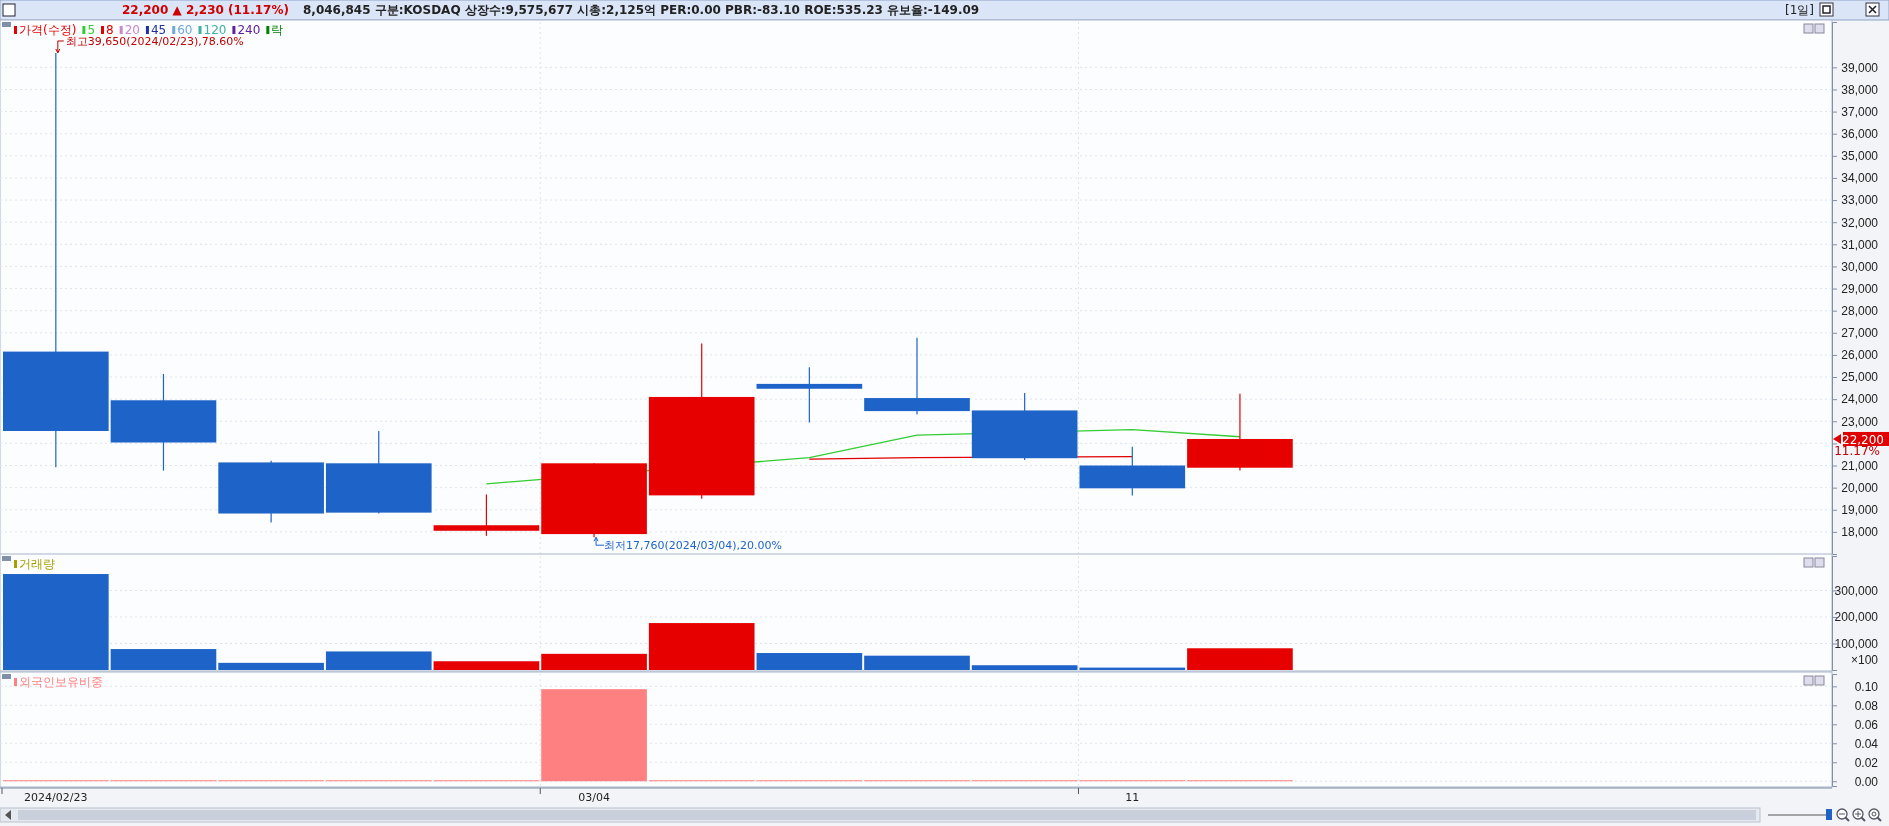 The image size is (1889, 826). What do you see at coordinates (1860, 311) in the screenshot?
I see `y-tick-label: 28,000` at bounding box center [1860, 311].